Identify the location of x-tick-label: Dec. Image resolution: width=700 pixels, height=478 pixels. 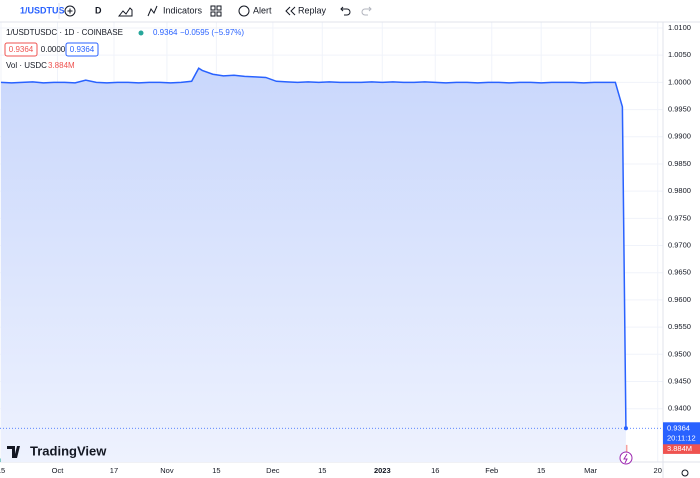
(273, 470).